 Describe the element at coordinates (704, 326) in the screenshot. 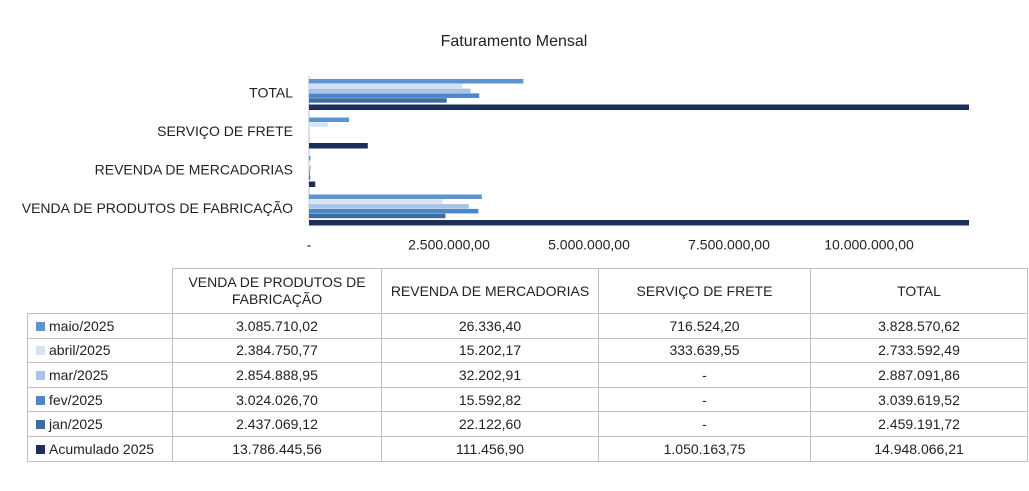

I see `table-cell: 716.524,20` at that location.